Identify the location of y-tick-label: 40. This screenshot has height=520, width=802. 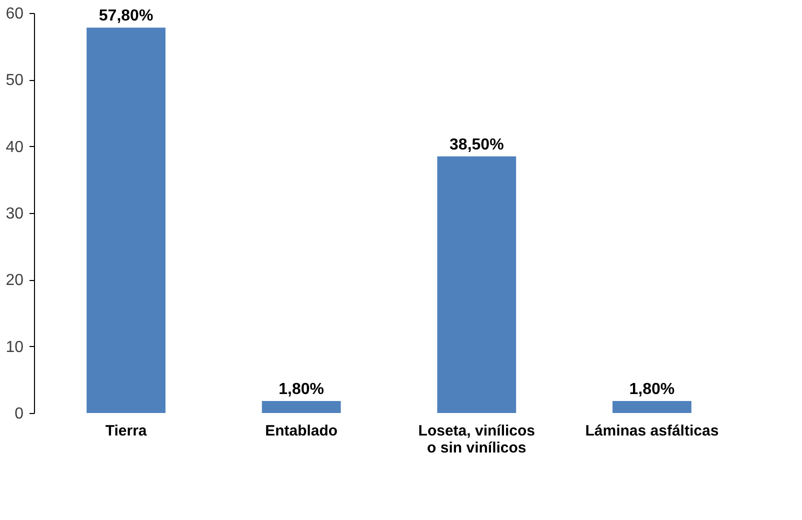
(15, 147).